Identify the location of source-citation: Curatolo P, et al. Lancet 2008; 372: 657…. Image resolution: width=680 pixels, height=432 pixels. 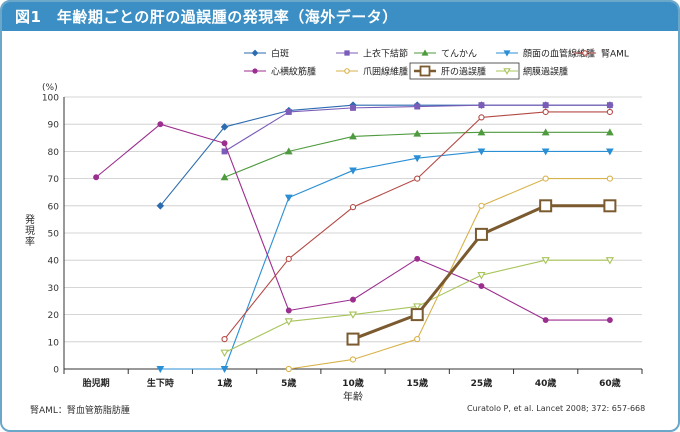
(556, 408).